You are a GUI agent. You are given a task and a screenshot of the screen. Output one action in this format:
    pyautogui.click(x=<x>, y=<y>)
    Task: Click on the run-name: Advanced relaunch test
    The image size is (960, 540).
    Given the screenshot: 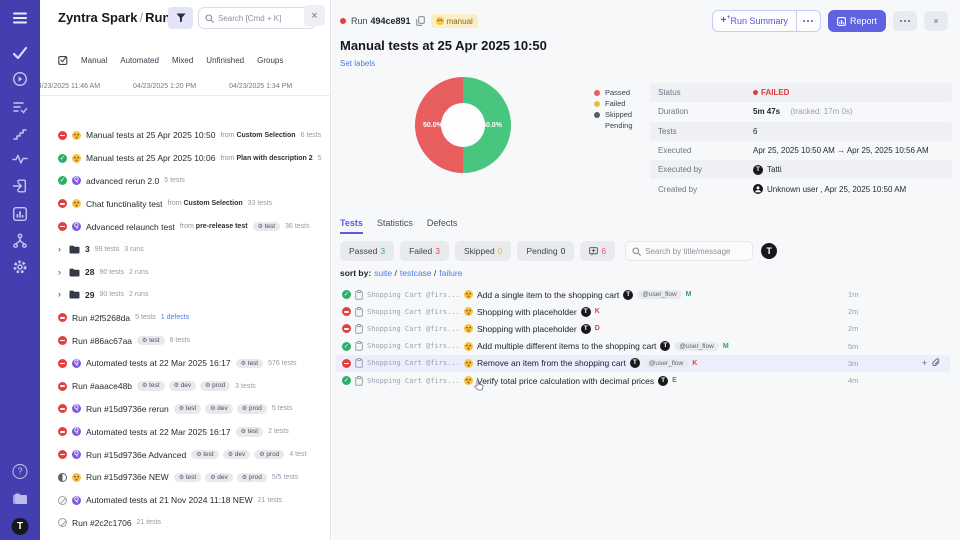 What is the action you would take?
    pyautogui.click(x=130, y=226)
    